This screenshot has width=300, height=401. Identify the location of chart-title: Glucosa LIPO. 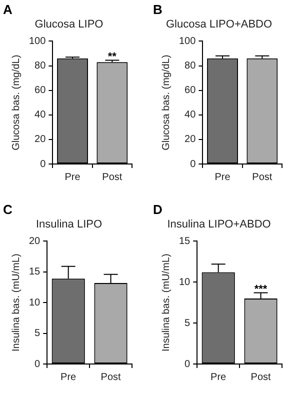
(69, 24).